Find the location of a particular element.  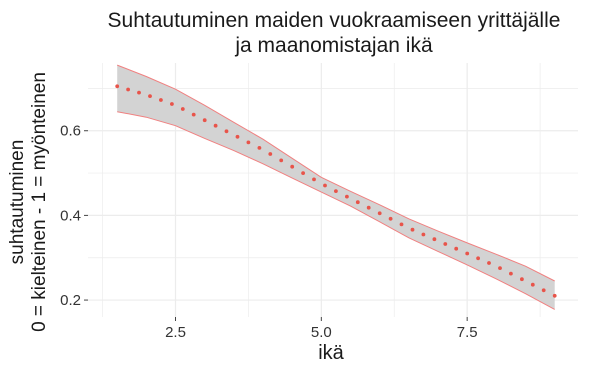

y-axis: 0.2 0.4 0.6 is located at coordinates (74, 216).